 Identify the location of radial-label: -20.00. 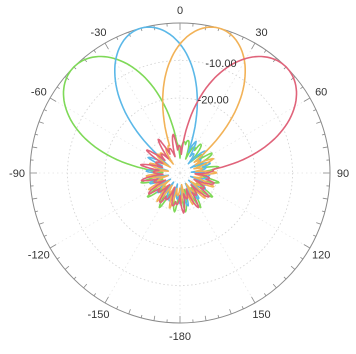
(213, 101).